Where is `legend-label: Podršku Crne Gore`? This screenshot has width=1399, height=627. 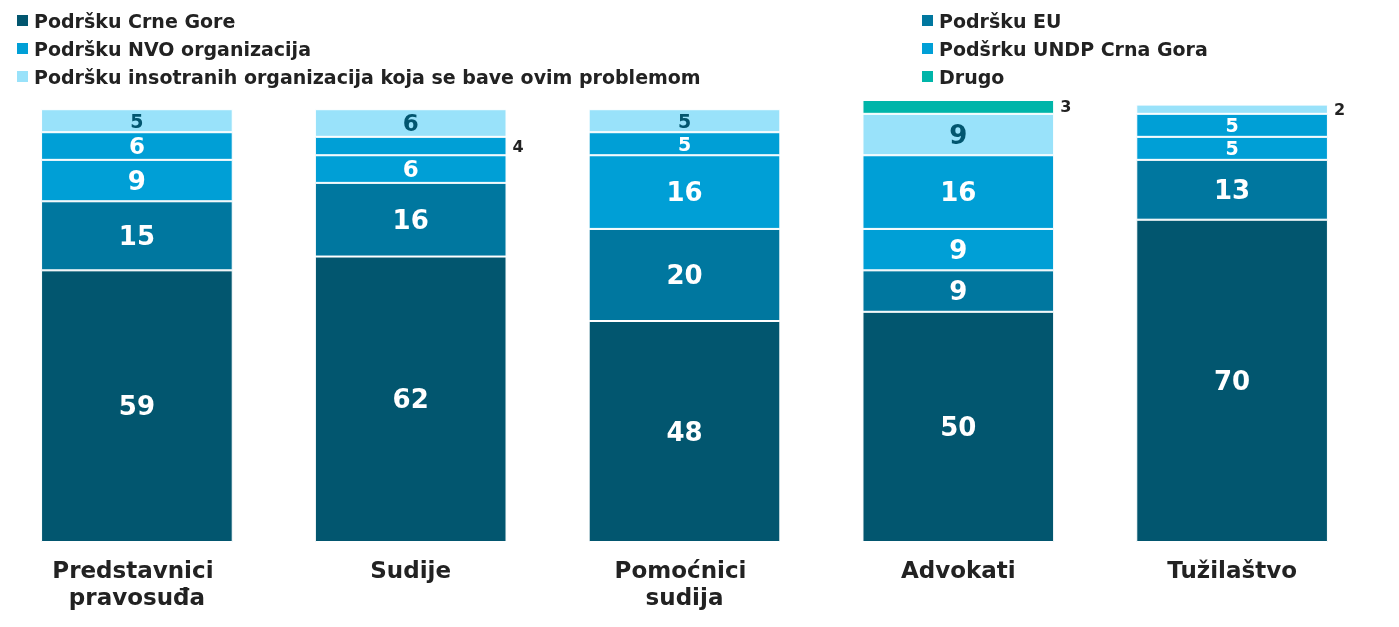 legend-label: Podršku Crne Gore is located at coordinates (135, 20).